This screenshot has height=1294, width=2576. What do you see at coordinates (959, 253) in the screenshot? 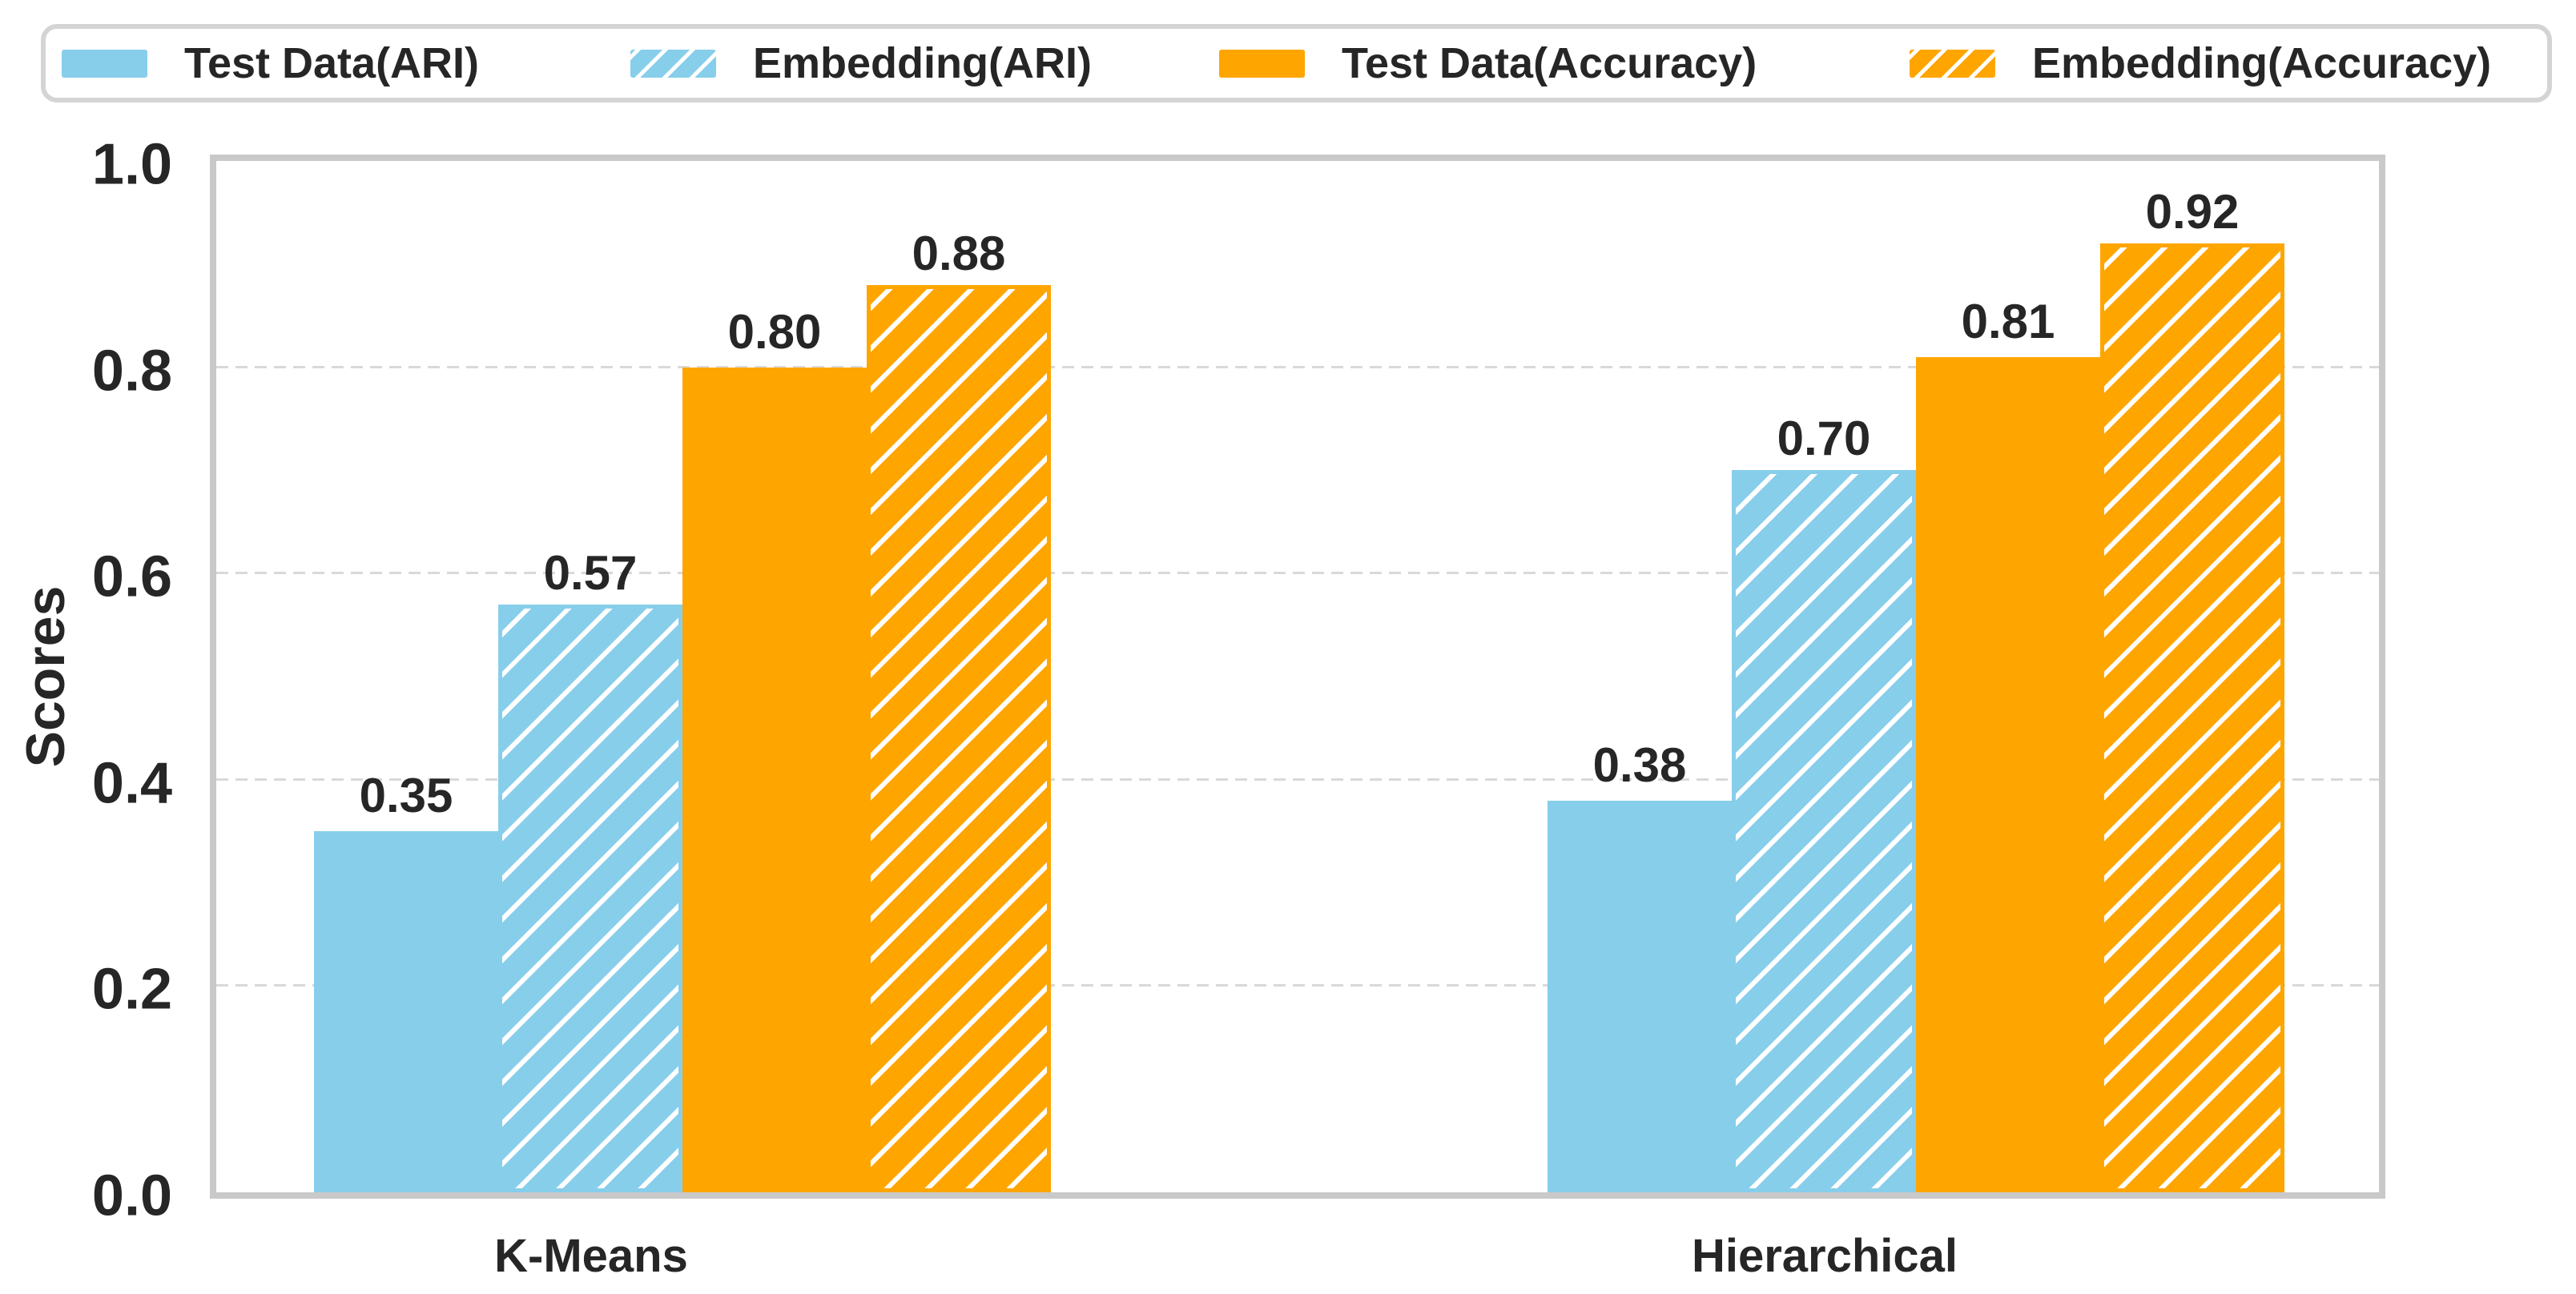
I see `bar-value-label: 0.88` at bounding box center [959, 253].